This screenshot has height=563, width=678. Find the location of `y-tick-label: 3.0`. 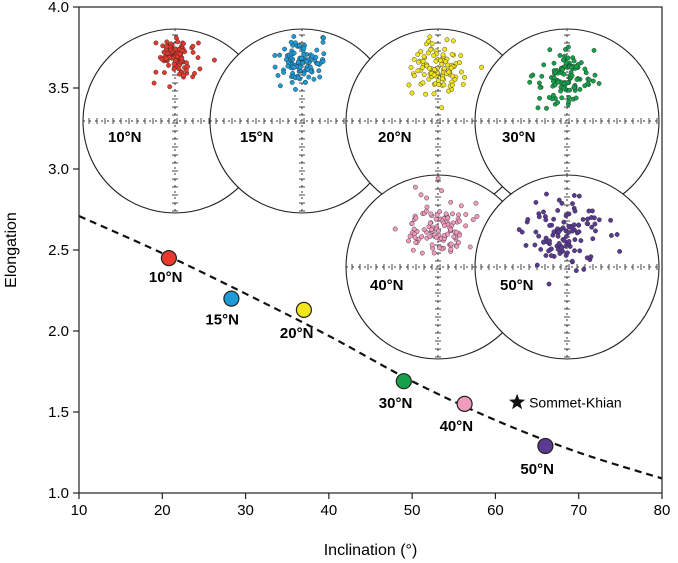

y-tick-label: 3.0 is located at coordinates (58, 169).